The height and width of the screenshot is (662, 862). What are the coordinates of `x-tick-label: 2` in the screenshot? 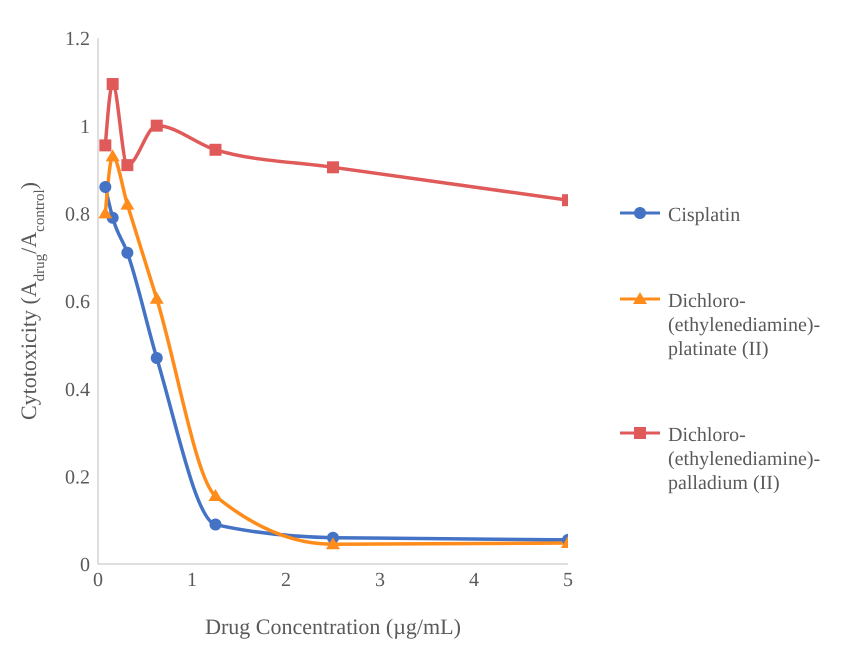 It's located at (286, 580).